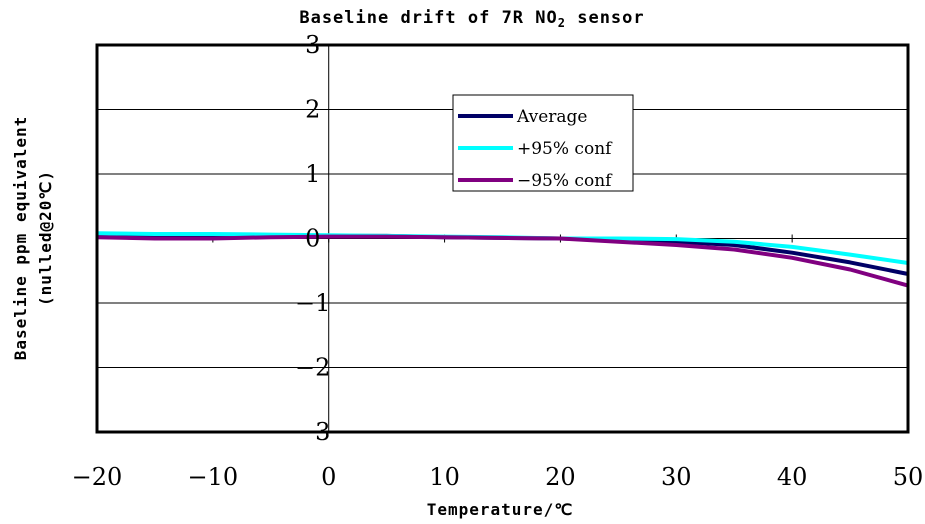 This screenshot has height=524, width=925. I want to click on y-tick-label: 0, so click(312, 239).